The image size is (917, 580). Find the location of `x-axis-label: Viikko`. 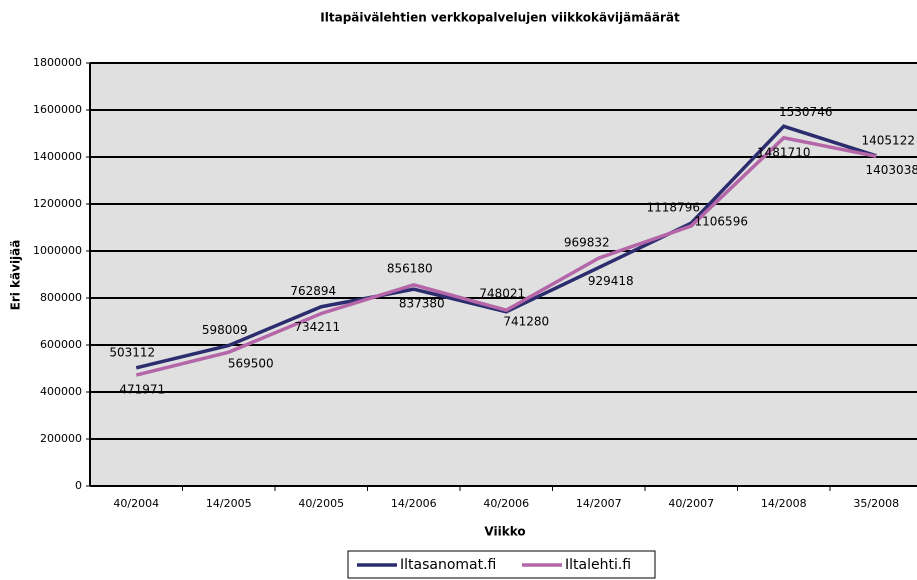

x-axis-label: Viikko is located at coordinates (504, 532).